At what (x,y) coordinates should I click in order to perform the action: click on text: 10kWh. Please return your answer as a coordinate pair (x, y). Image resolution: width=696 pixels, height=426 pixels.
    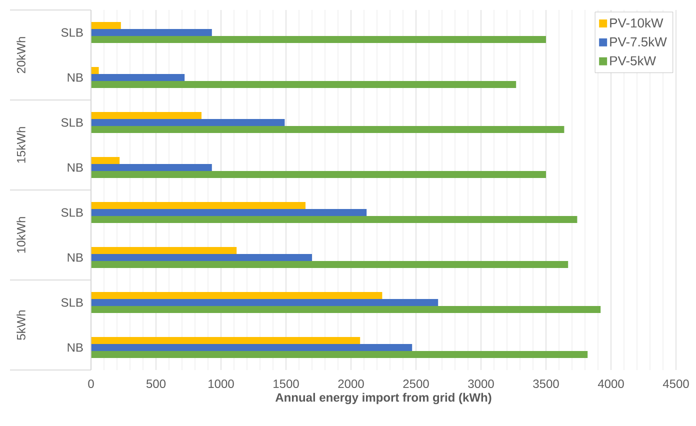
    Looking at the image, I should click on (21, 235).